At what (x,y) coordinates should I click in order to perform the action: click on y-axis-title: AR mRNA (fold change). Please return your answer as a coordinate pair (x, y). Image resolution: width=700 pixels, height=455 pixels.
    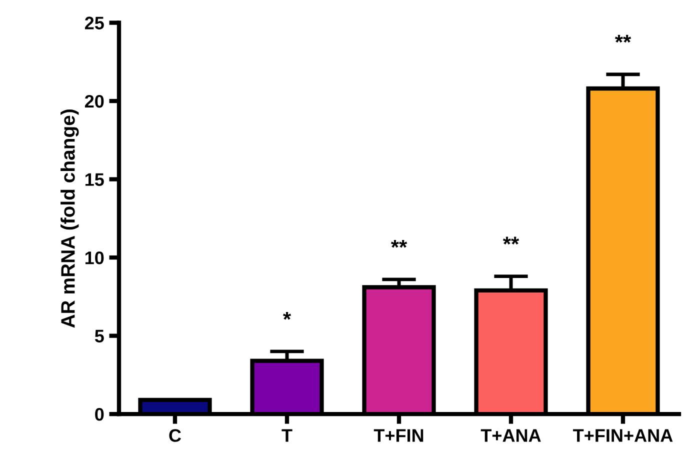
    Looking at the image, I should click on (69, 219).